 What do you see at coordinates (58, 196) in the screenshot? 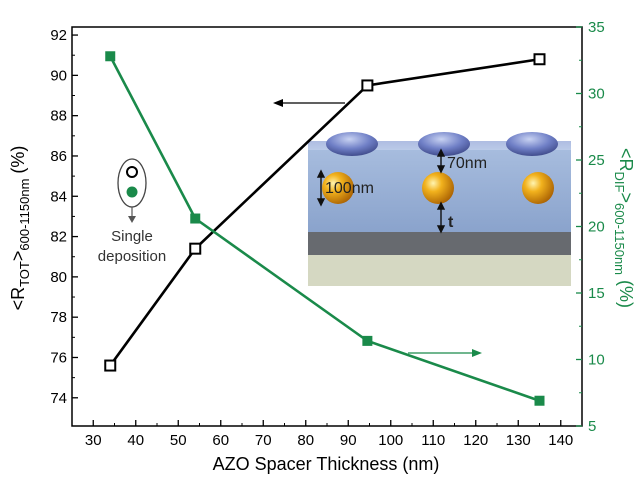
I see `y-left-tick-label: 84` at bounding box center [58, 196].